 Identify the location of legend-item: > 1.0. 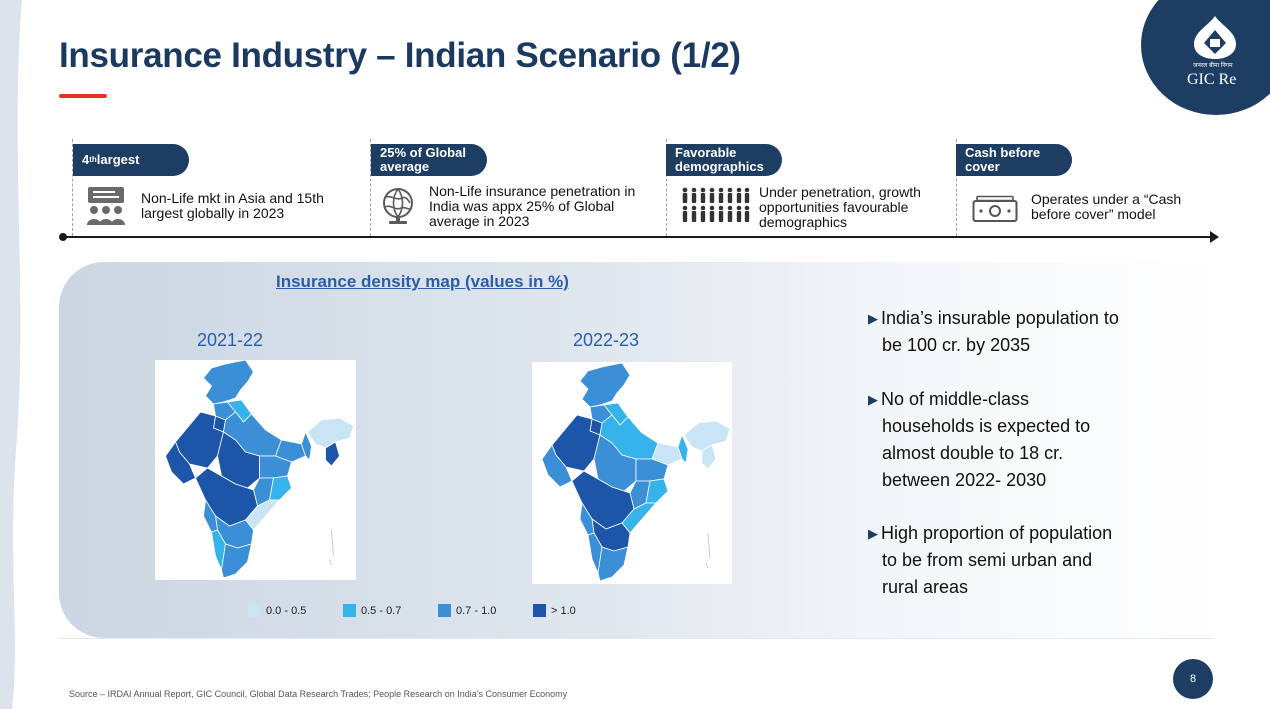
(554, 610).